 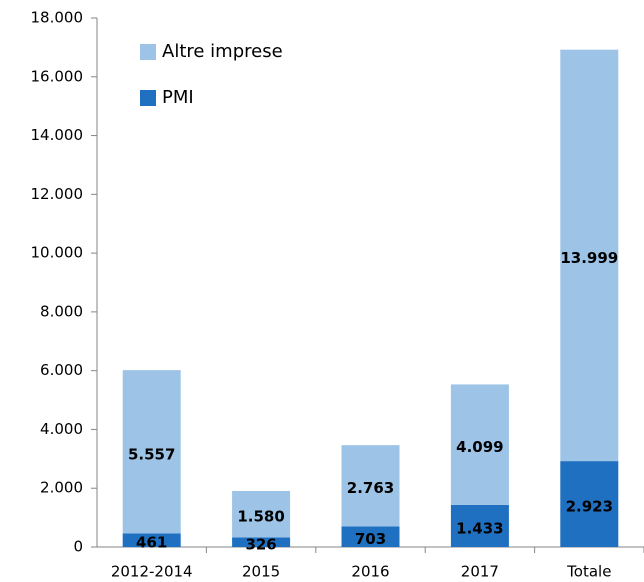 I want to click on x-tick-label: 2016, so click(x=370, y=572).